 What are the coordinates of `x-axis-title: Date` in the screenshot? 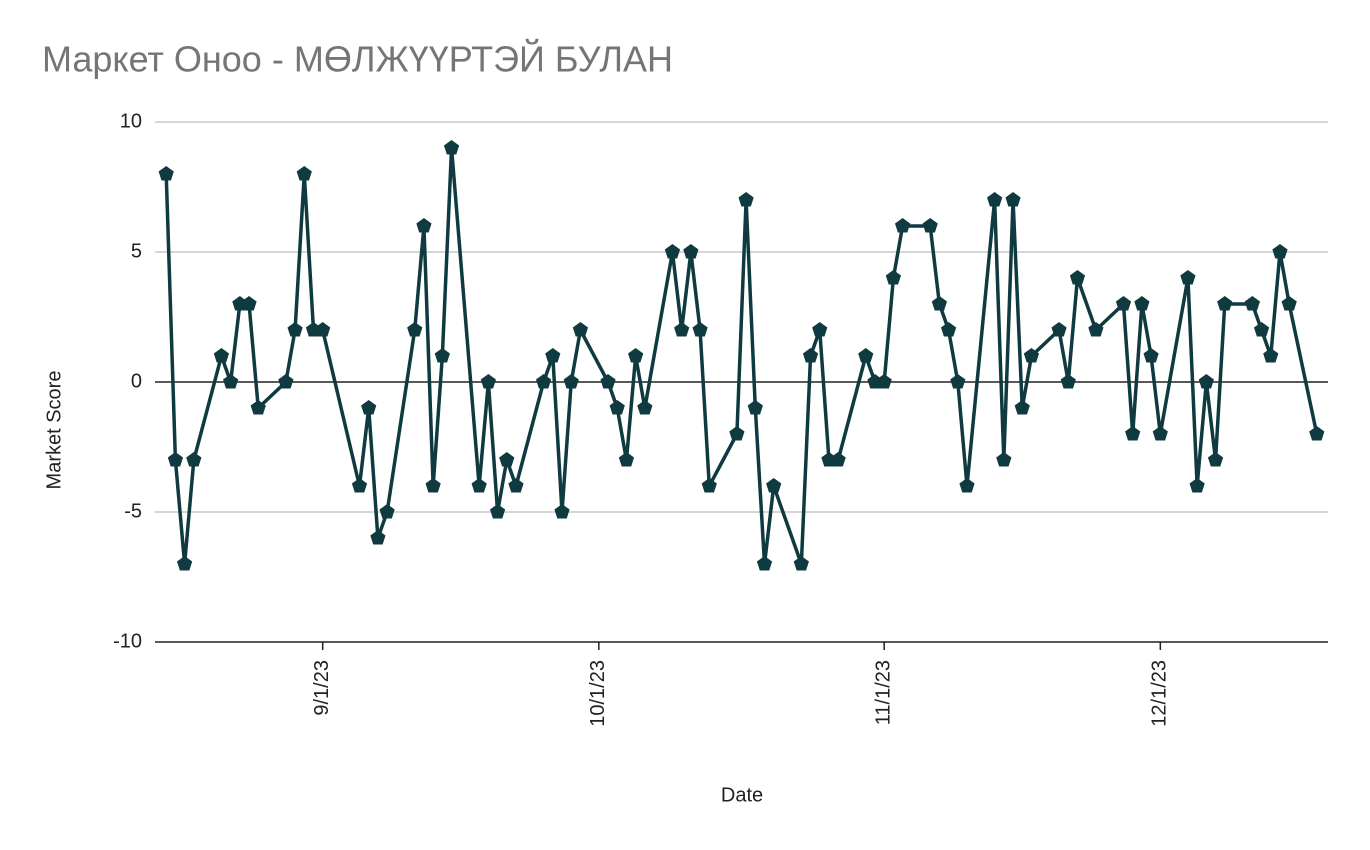 It's located at (742, 795).